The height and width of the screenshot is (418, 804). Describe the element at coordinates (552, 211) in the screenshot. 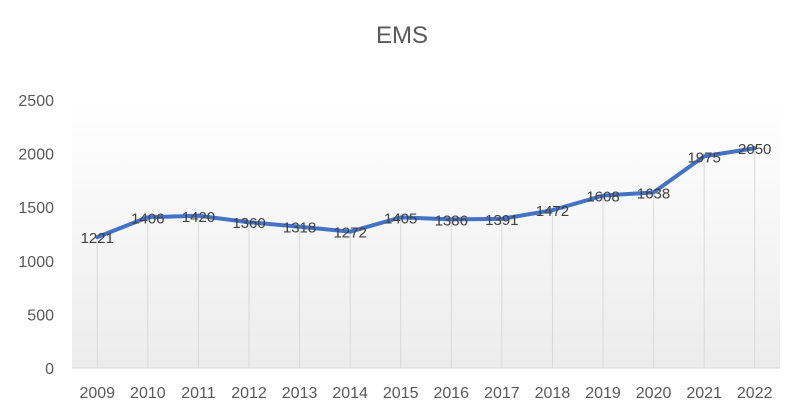

I see `data-label: 1472` at that location.